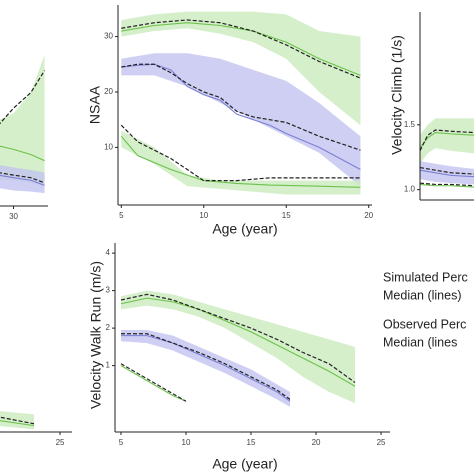  What do you see at coordinates (108, 146) in the screenshot?
I see `y-tick-label: 10` at bounding box center [108, 146].